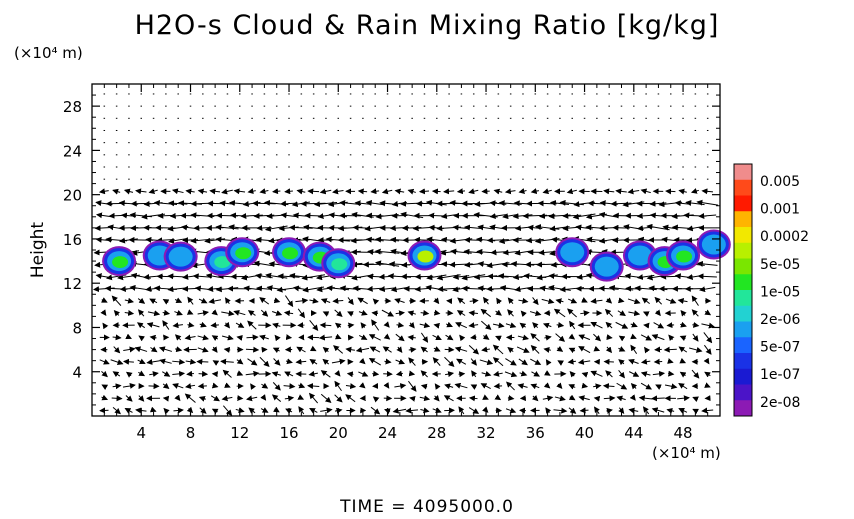  I want to click on cloud-cell, so click(572, 252).